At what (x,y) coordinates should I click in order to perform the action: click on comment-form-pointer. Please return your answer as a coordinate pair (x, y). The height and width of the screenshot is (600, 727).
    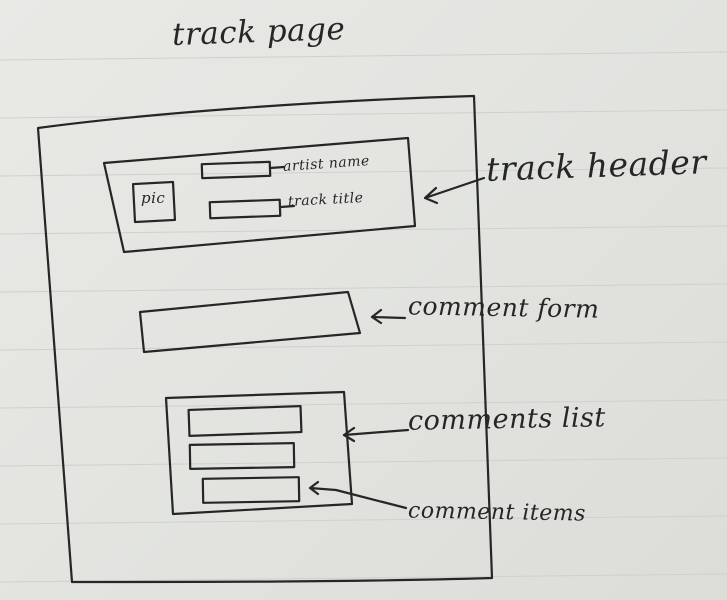
    Looking at the image, I should click on (388, 316).